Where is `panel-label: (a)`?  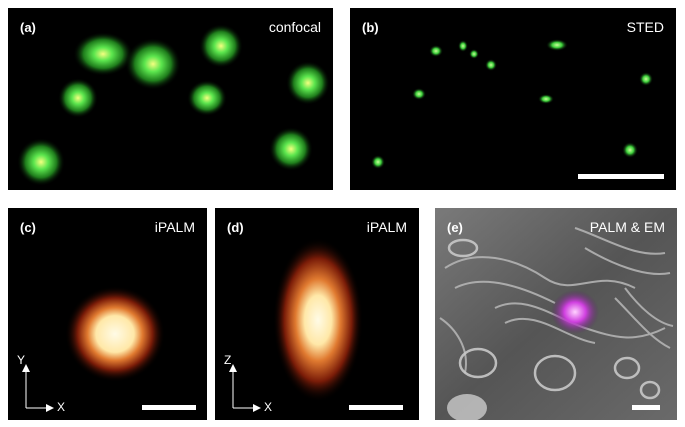
panel-label: (a) is located at coordinates (28, 27).